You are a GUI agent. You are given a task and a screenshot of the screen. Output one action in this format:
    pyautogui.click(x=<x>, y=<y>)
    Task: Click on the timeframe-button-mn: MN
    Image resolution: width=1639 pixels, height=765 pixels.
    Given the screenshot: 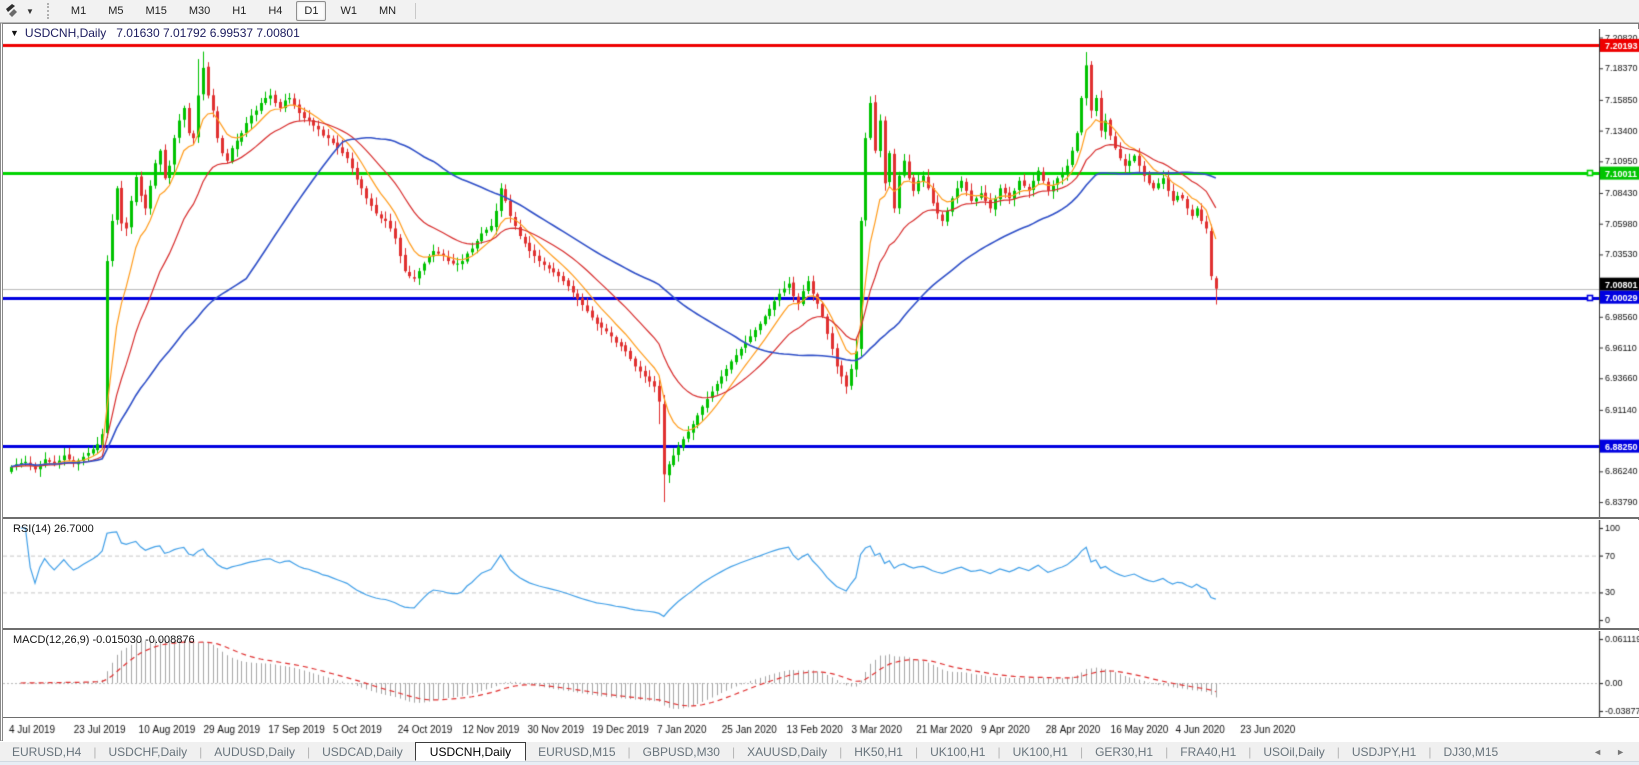 What is the action you would take?
    pyautogui.click(x=387, y=11)
    